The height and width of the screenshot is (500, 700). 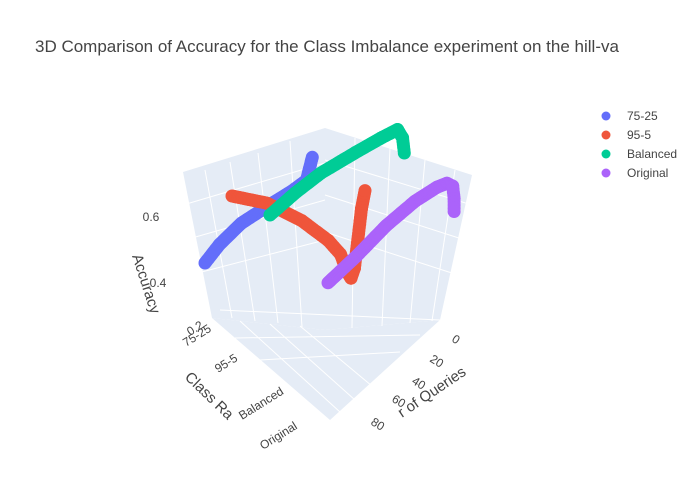 I want to click on x-axis-title: r of Queries, so click(x=432, y=392).